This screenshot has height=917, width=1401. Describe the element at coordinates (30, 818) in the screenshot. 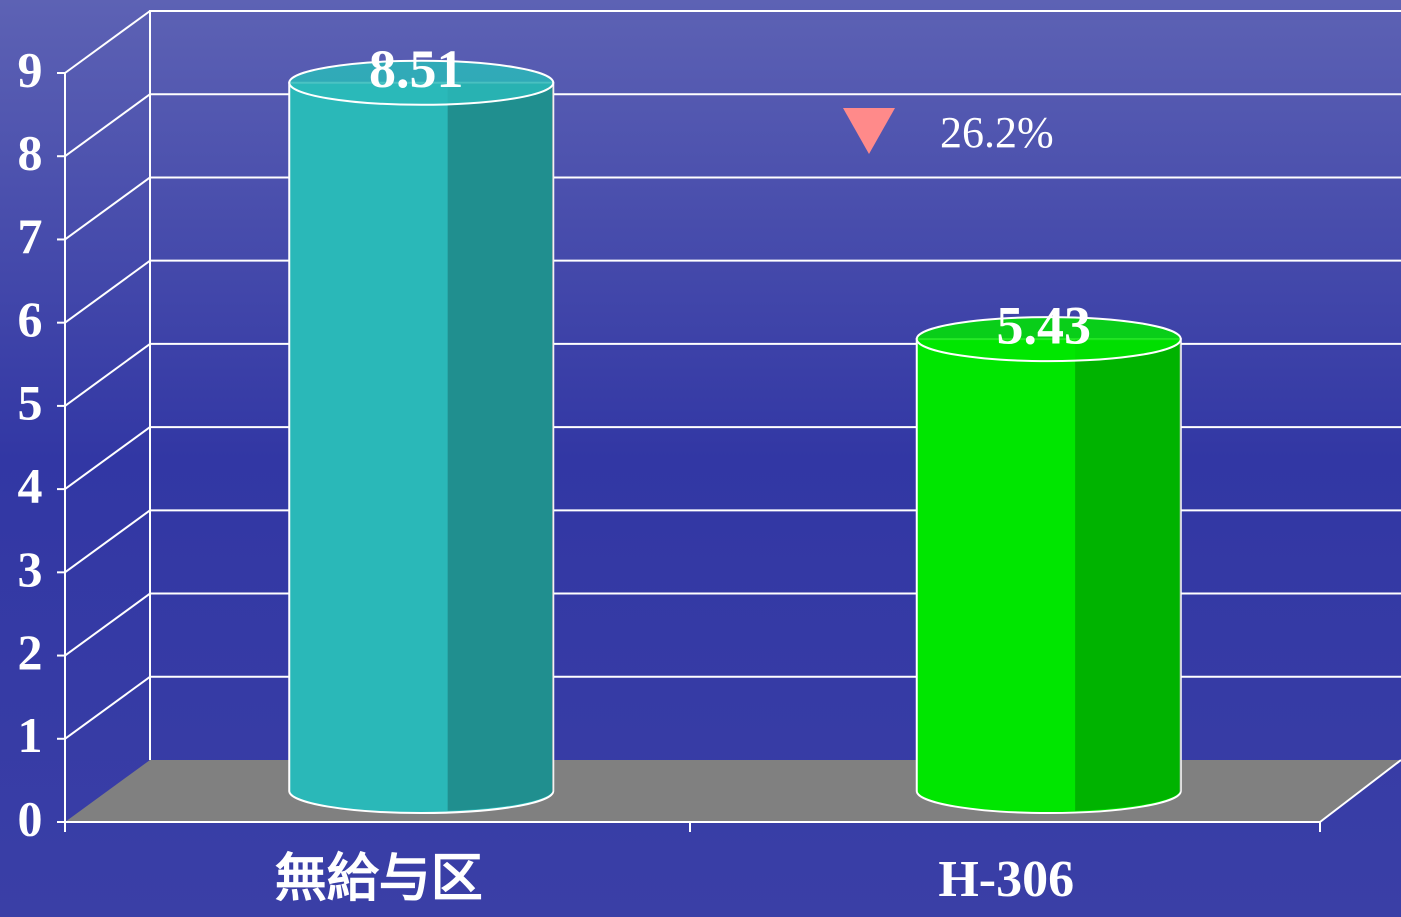

I see `y-tick-label: 0` at that location.